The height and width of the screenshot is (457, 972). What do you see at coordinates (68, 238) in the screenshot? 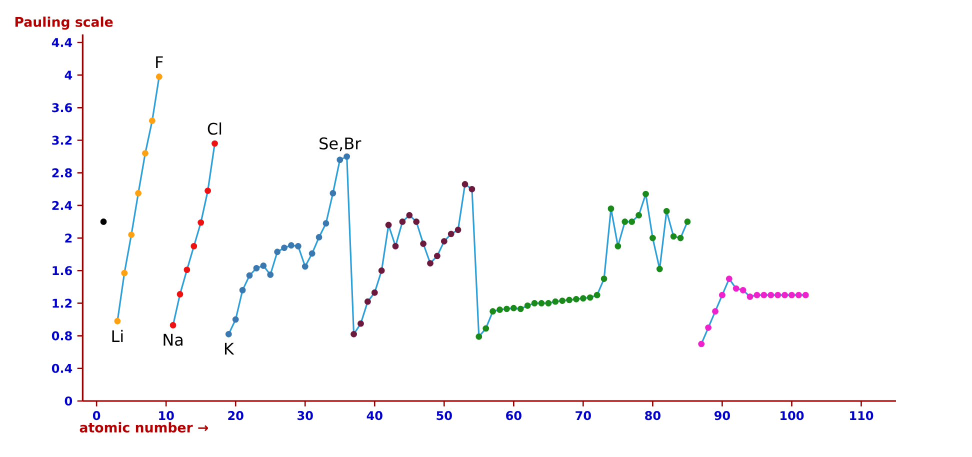
I see `y-tick-label: 2` at bounding box center [68, 238].